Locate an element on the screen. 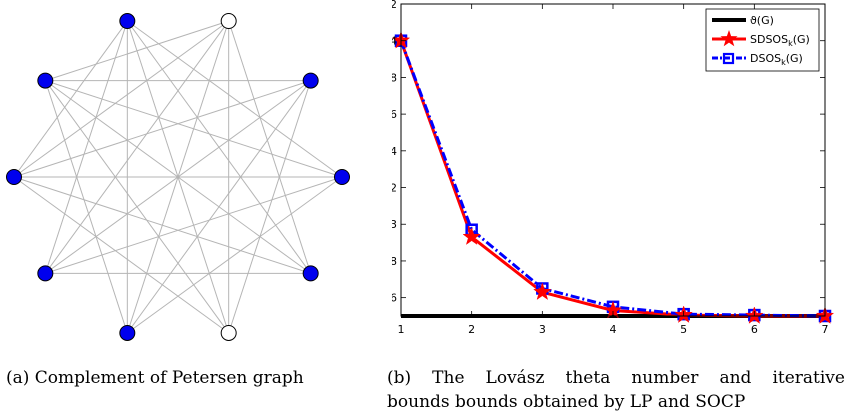  legend-label: DSOSk(G) is located at coordinates (776, 59).